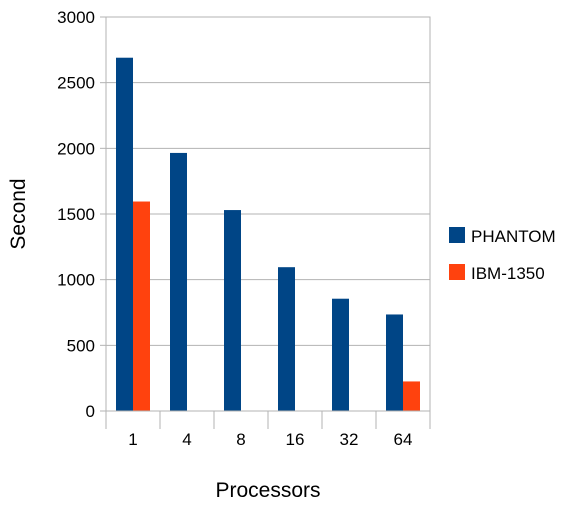 This screenshot has height=505, width=575. Describe the element at coordinates (76, 17) in the screenshot. I see `y-tick-label: 3000` at that location.